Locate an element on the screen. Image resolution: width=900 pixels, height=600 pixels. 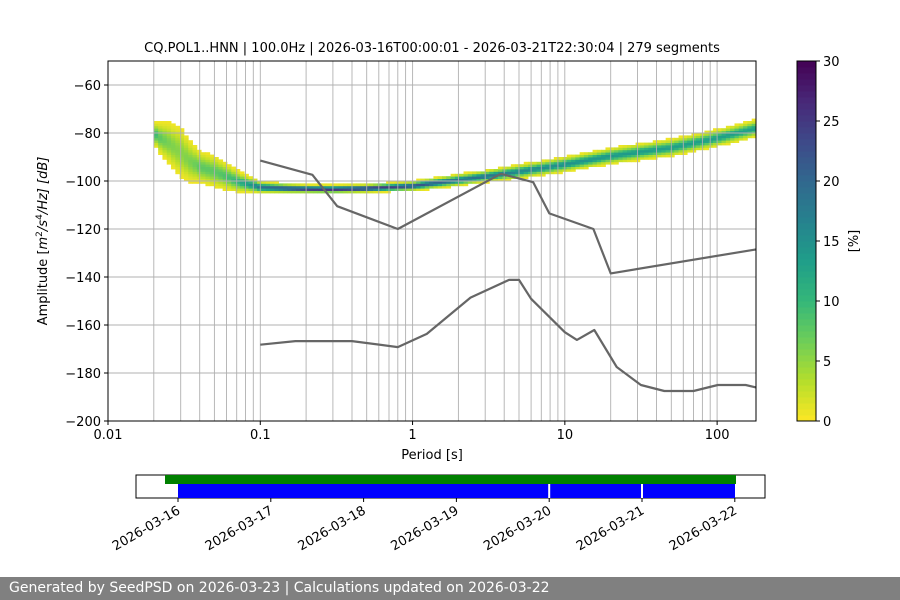
colorbar-tick-label: 5 is located at coordinates (827, 362).